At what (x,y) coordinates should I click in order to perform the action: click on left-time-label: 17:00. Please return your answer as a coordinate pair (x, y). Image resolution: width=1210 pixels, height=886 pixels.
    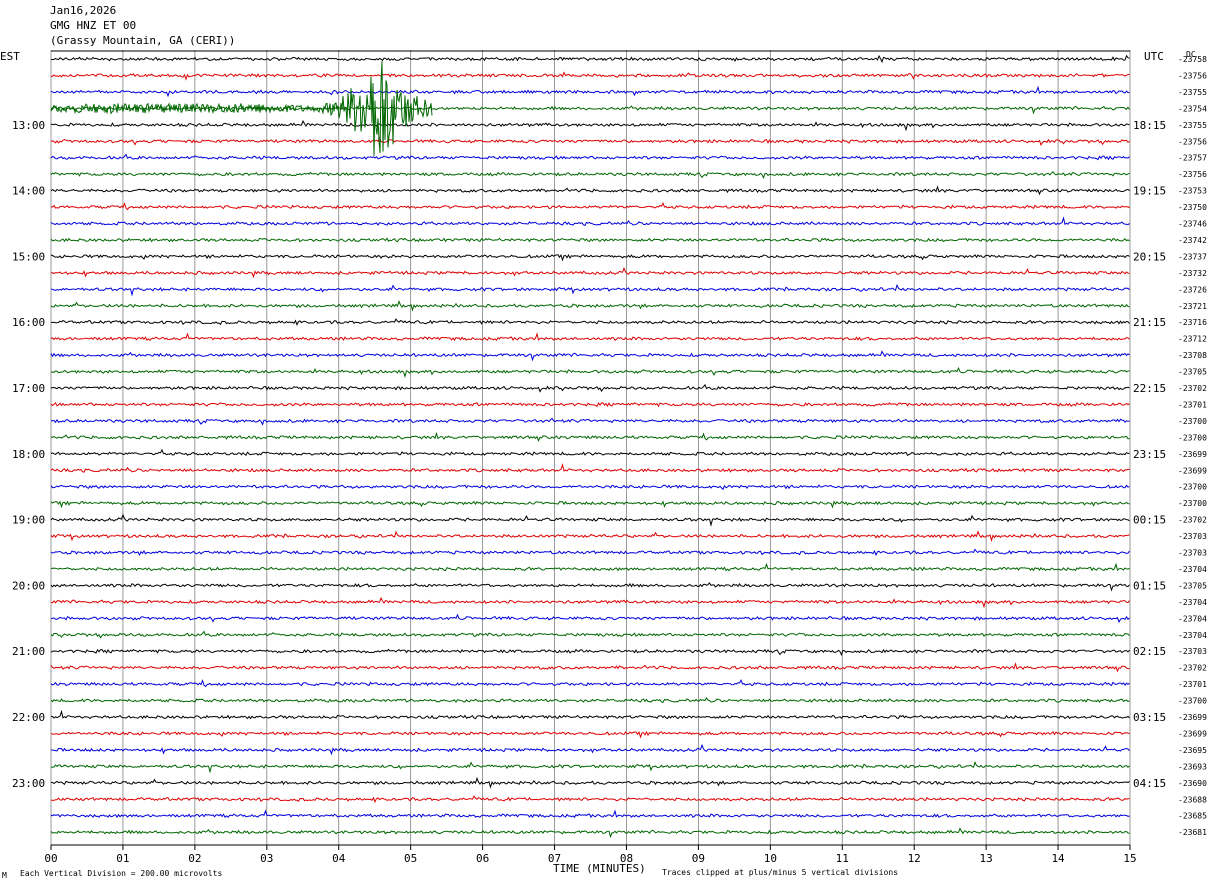
    Looking at the image, I should click on (28, 388).